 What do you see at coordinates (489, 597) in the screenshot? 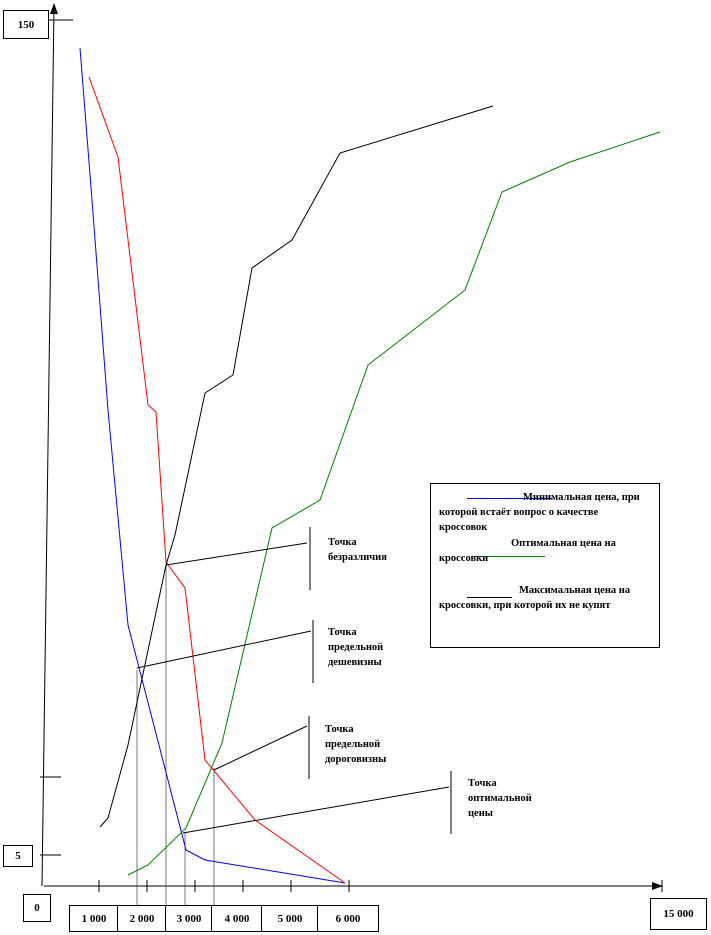
I see `legend-swatch-black` at bounding box center [489, 597].